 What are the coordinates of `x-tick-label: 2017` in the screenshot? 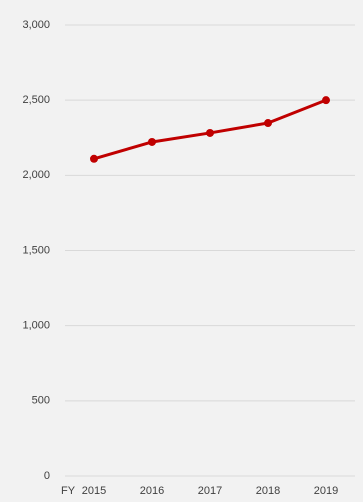 It's located at (210, 491).